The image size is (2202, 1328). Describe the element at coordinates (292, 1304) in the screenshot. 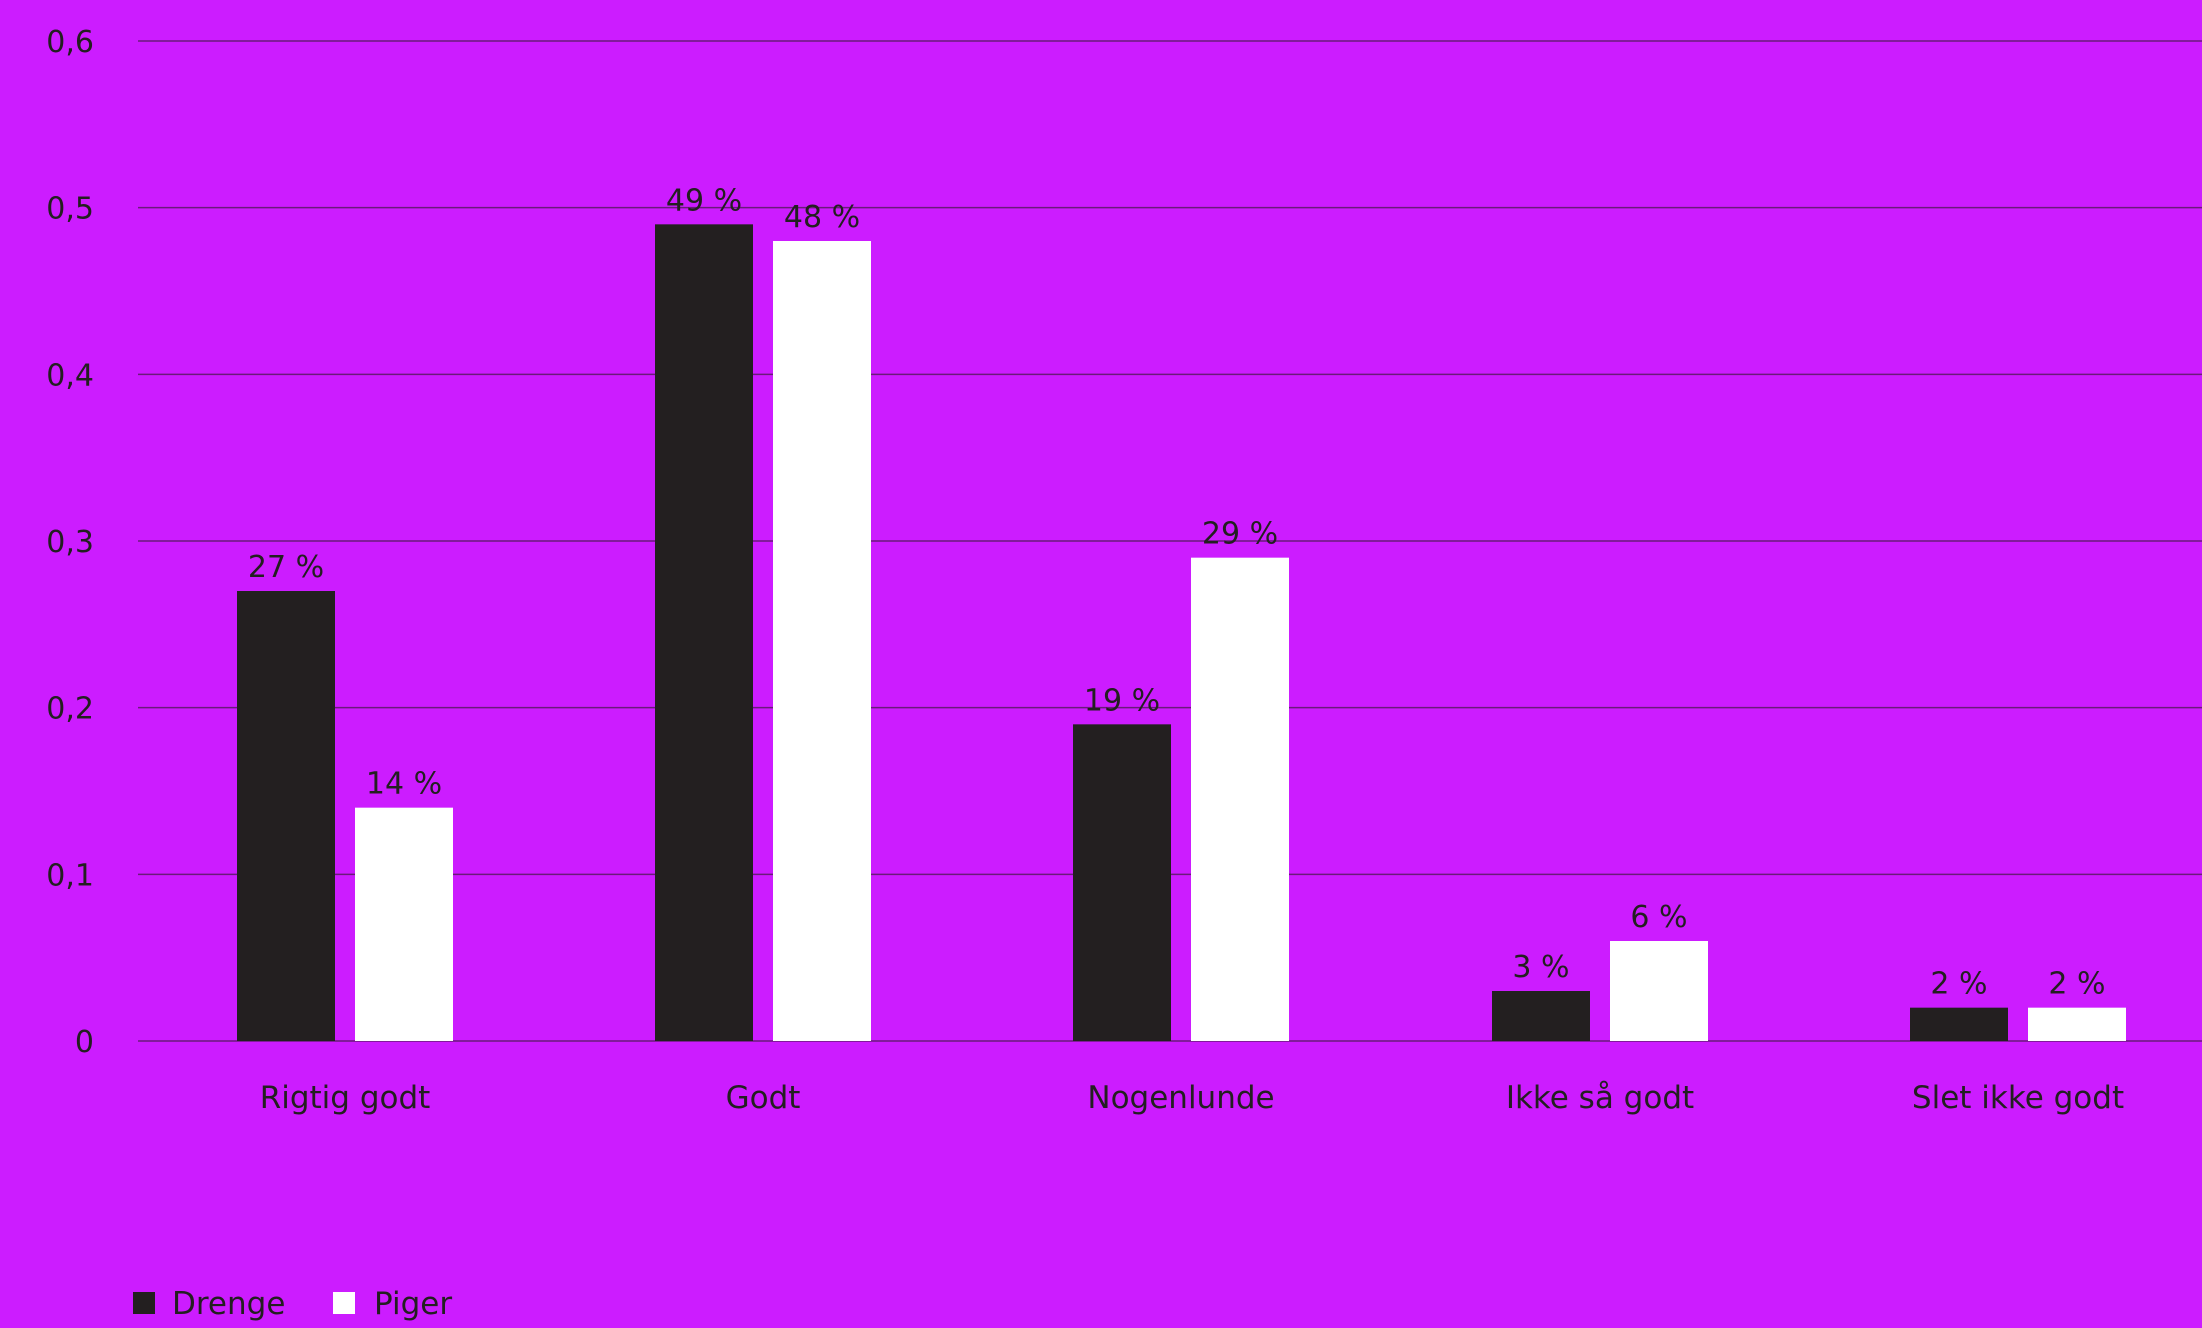

I see `legend: Drenge Piger` at that location.